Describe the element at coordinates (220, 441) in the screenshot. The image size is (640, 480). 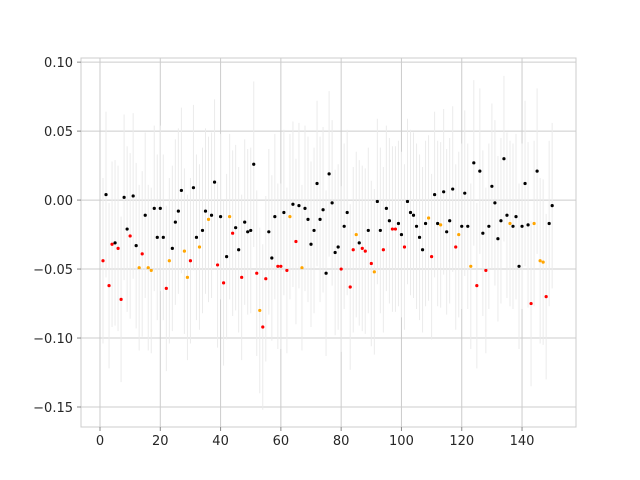
I see `x-tick-label: 40` at that location.